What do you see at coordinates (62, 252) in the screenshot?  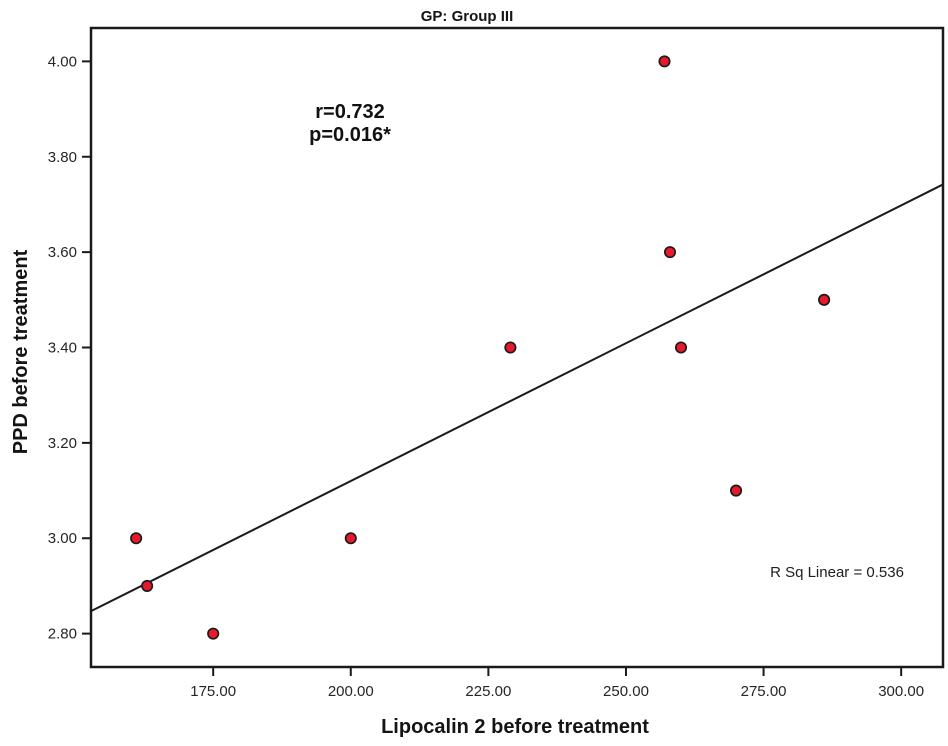 I see `y-tick-label: 3.60` at bounding box center [62, 252].